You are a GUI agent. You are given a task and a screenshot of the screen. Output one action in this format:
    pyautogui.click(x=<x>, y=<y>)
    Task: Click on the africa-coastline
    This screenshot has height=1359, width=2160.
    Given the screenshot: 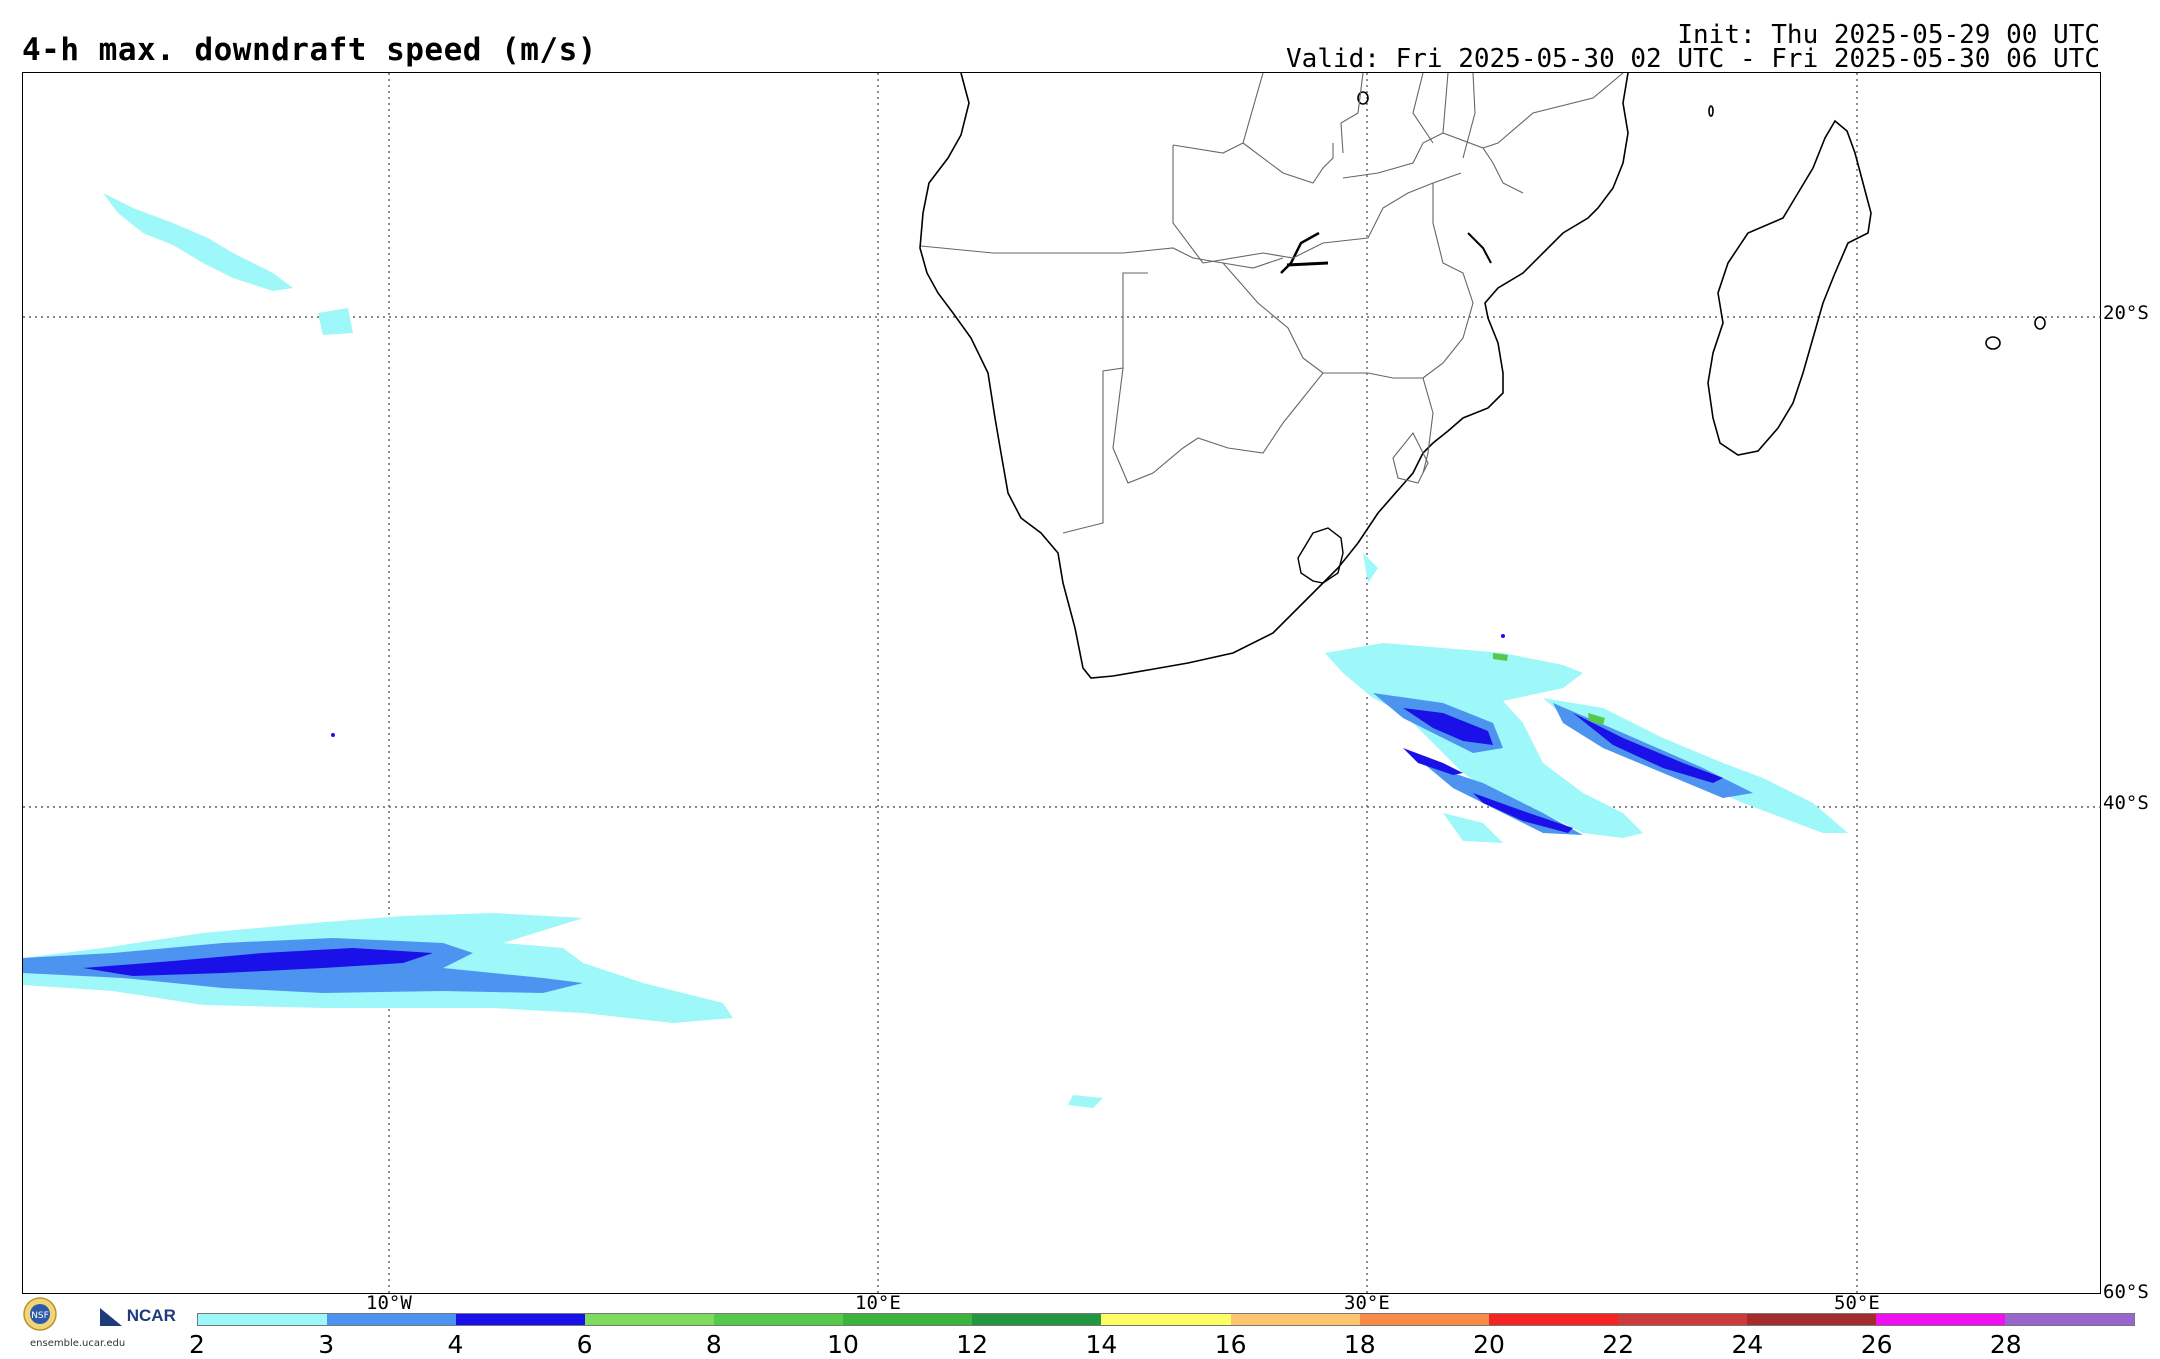 What is the action you would take?
    pyautogui.click(x=1274, y=376)
    